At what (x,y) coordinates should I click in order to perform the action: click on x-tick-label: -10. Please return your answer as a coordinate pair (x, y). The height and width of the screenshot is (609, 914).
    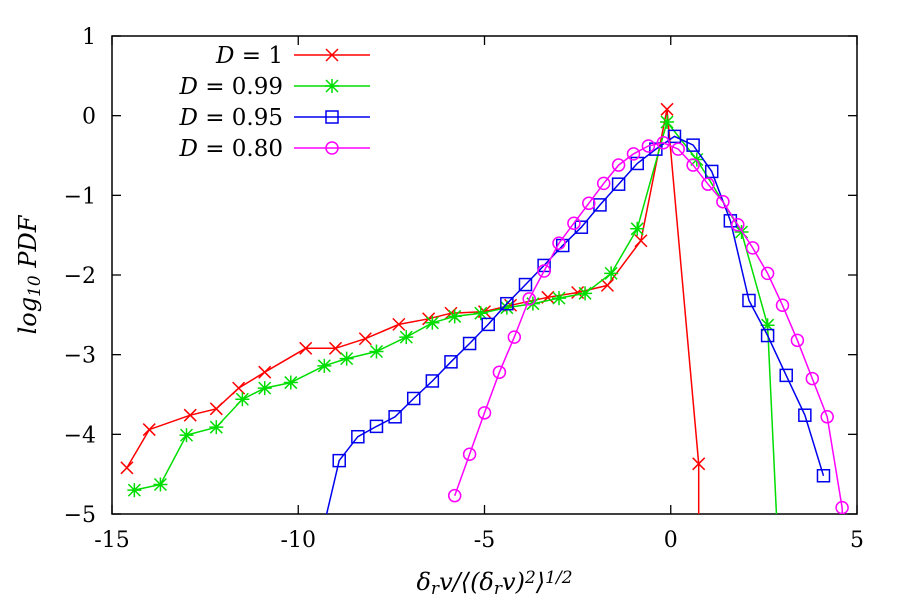
    Looking at the image, I should click on (298, 540).